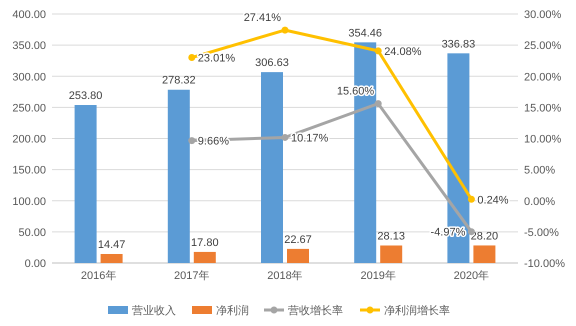  I want to click on y2-tick-label: 20.00%, so click(543, 77).